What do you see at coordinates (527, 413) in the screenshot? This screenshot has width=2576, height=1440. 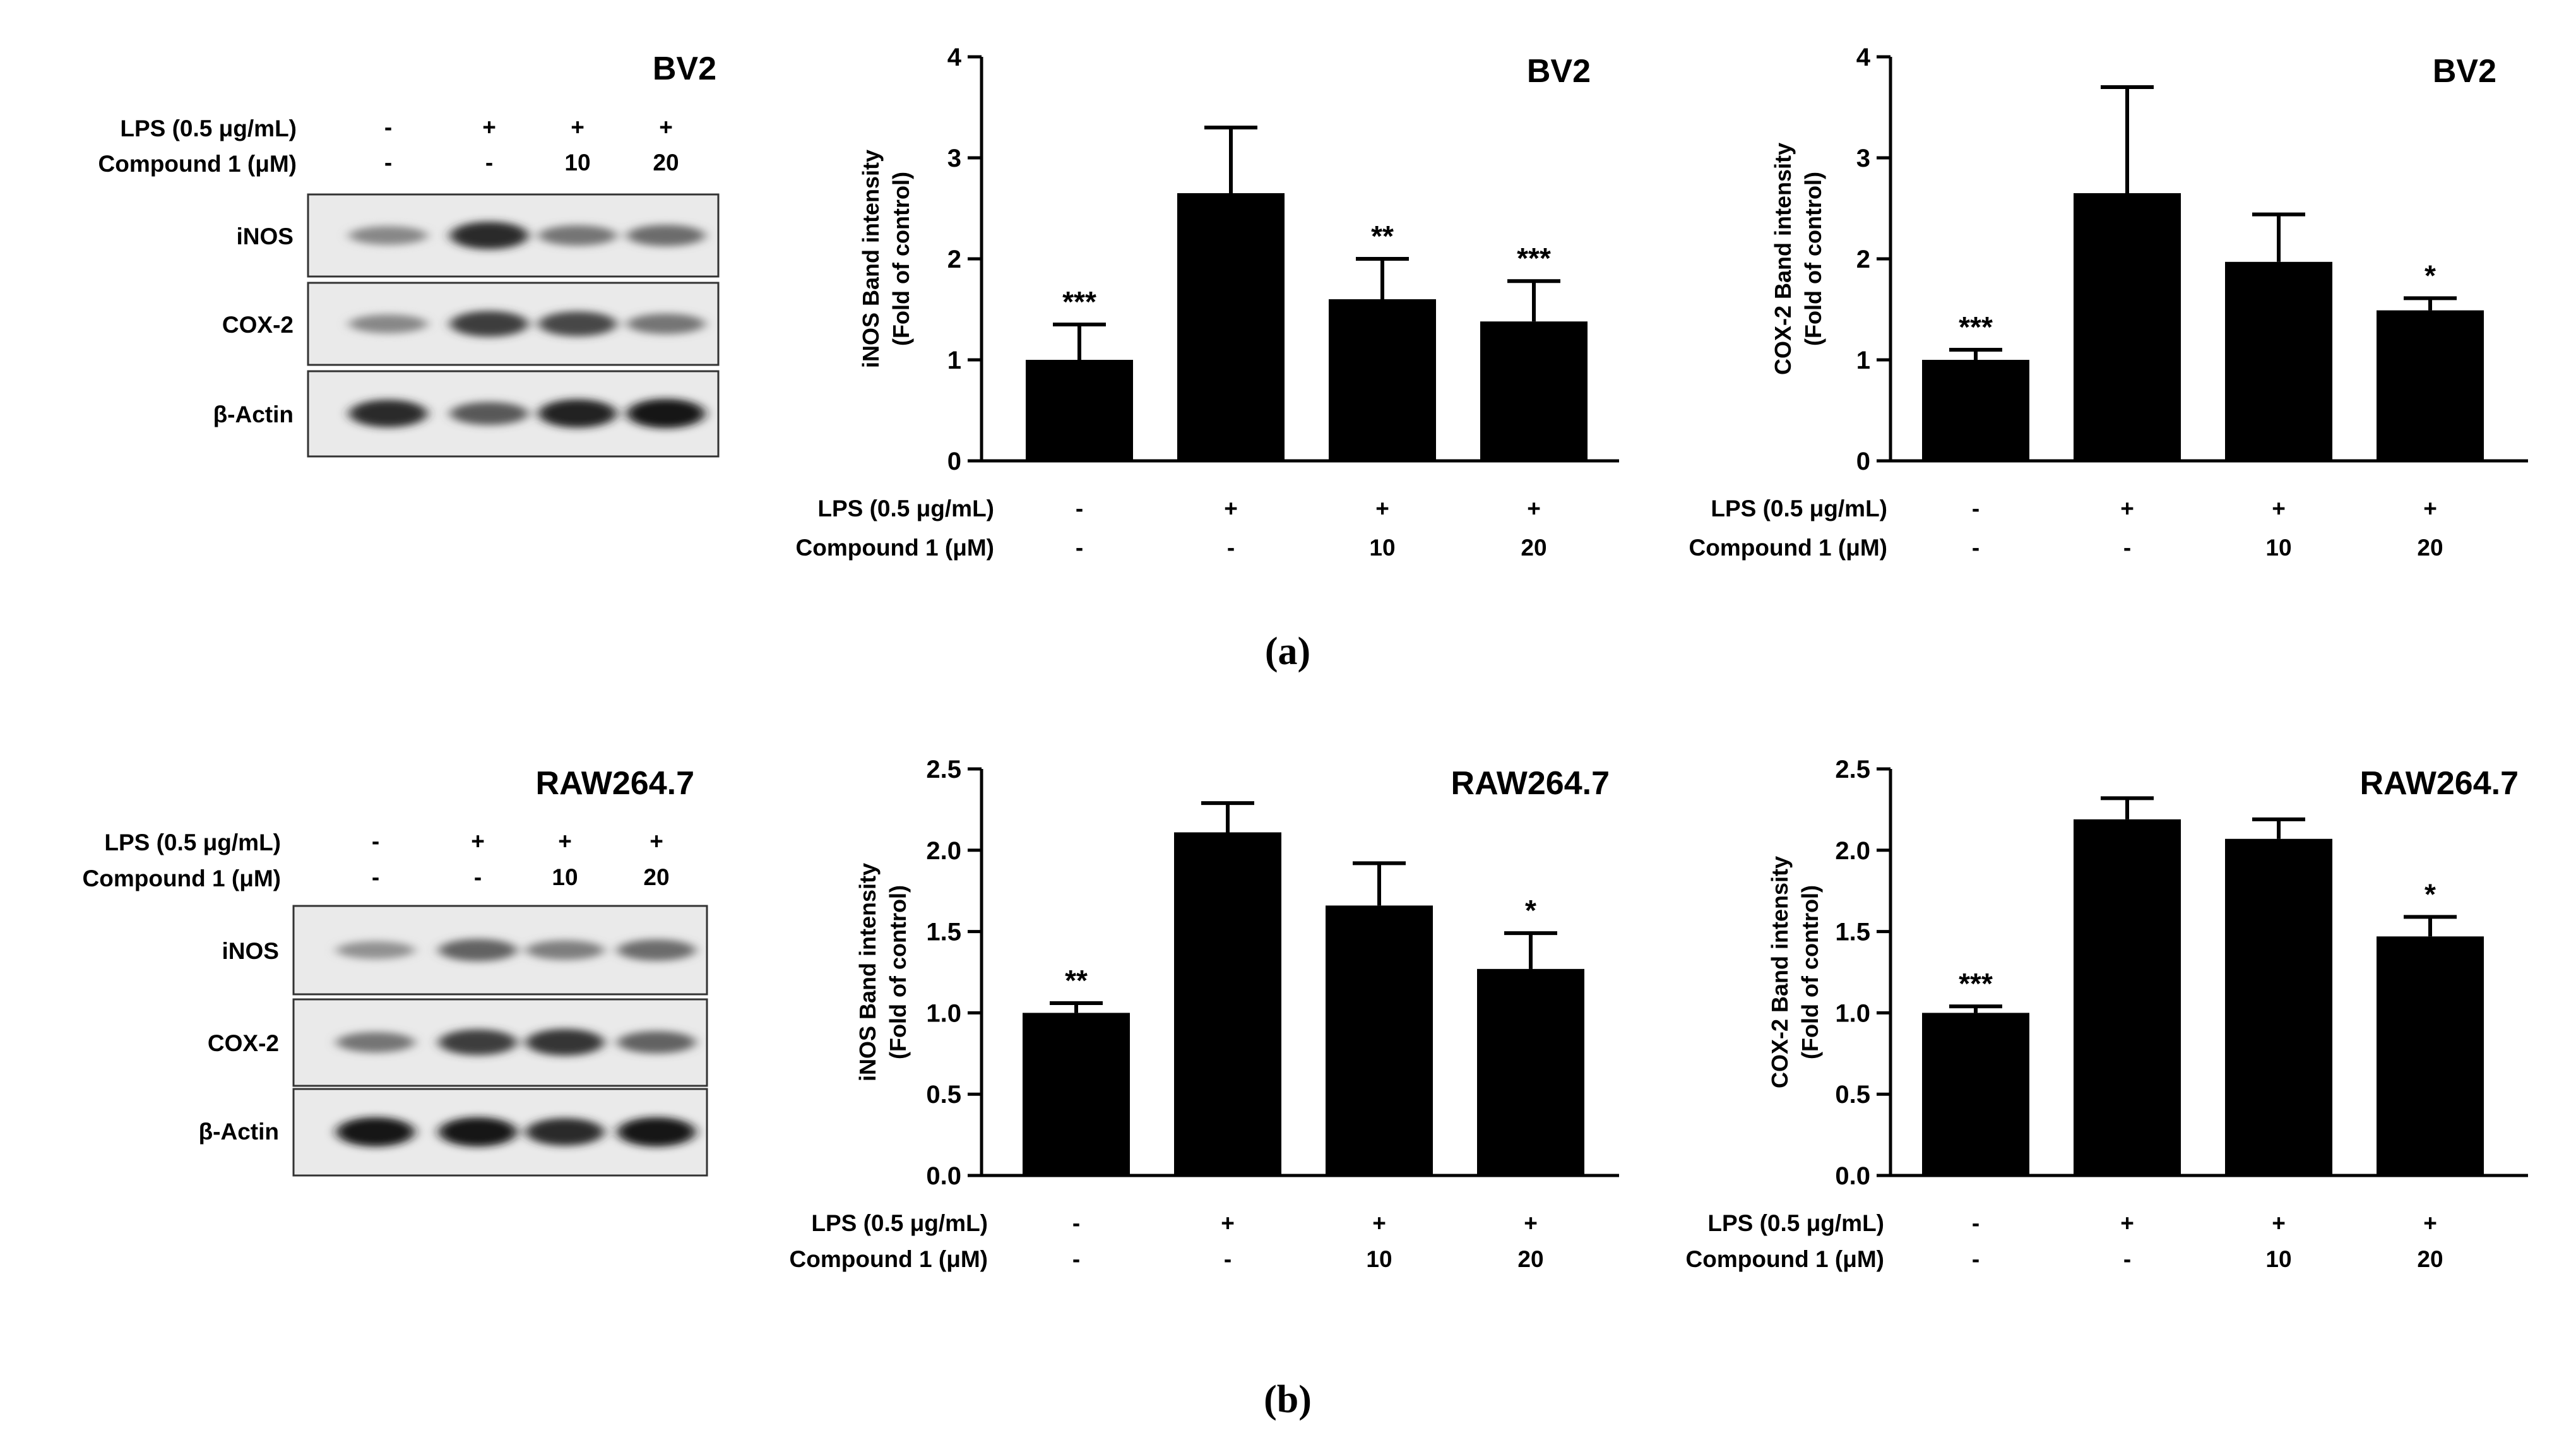 I see `blot-a-actin-bands` at bounding box center [527, 413].